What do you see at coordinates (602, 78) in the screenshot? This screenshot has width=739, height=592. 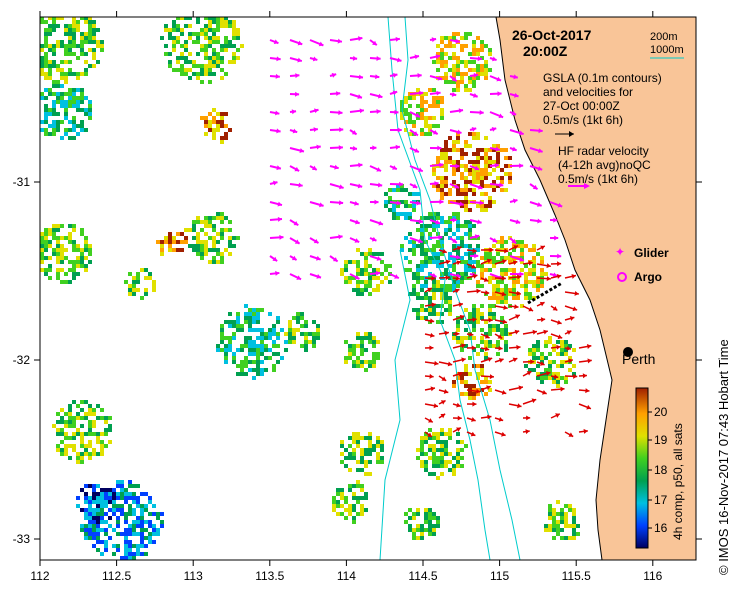 I see `gsla-line-1: GSLA (0.1m contours)` at bounding box center [602, 78].